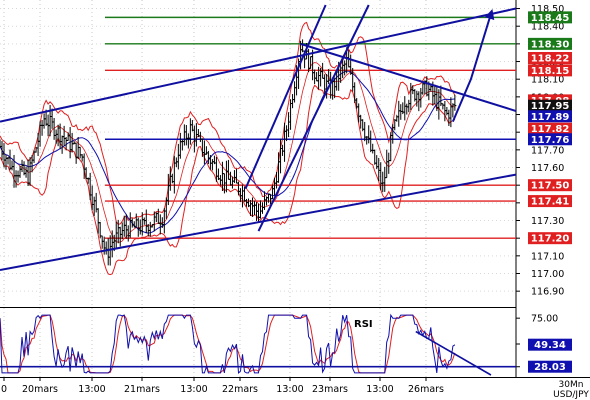 This screenshot has height=400, width=590. I want to click on svg-text: 117.41, so click(550, 202).